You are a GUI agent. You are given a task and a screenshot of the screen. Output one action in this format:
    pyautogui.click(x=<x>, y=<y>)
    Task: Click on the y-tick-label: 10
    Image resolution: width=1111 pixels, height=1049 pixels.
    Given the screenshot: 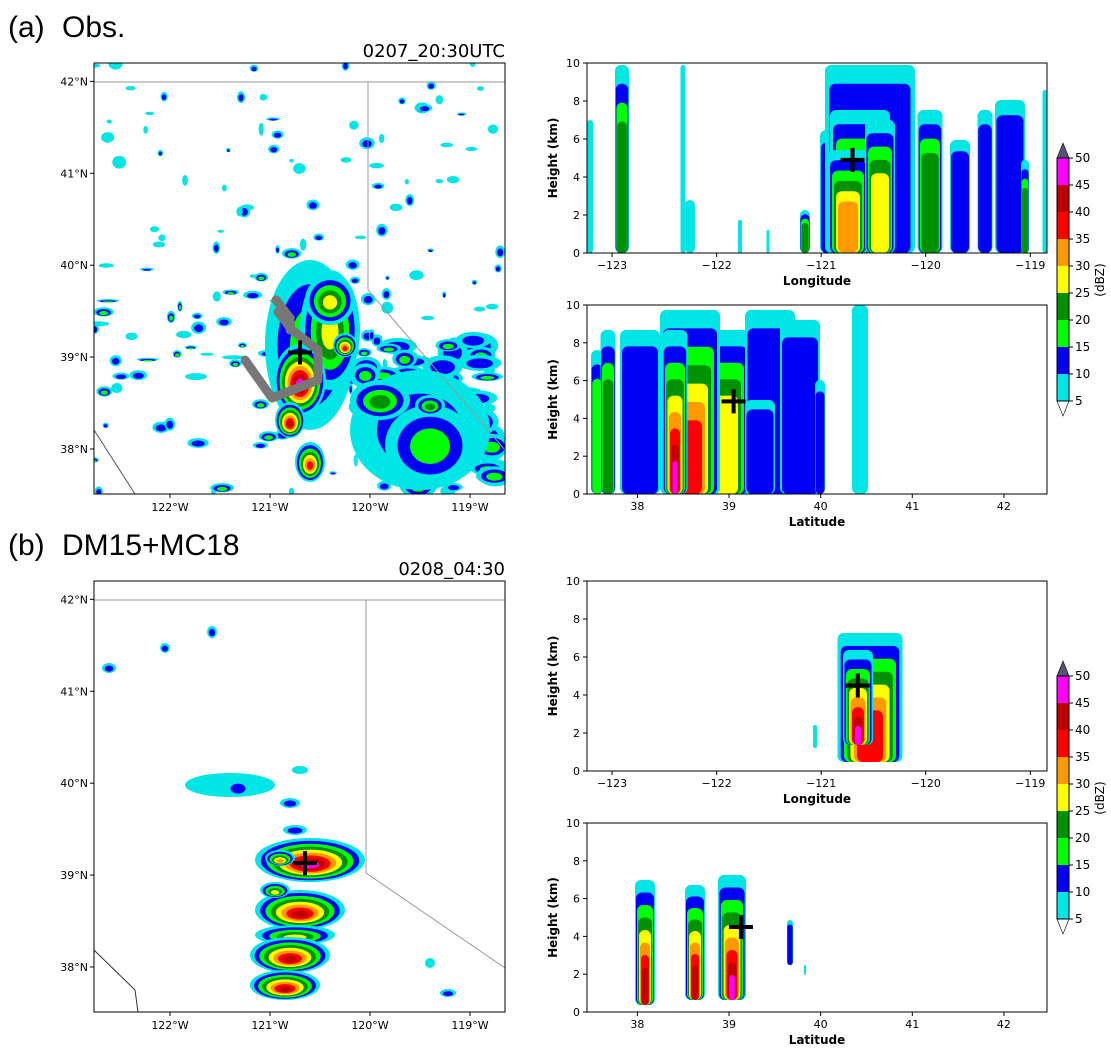 What is the action you would take?
    pyautogui.click(x=573, y=581)
    